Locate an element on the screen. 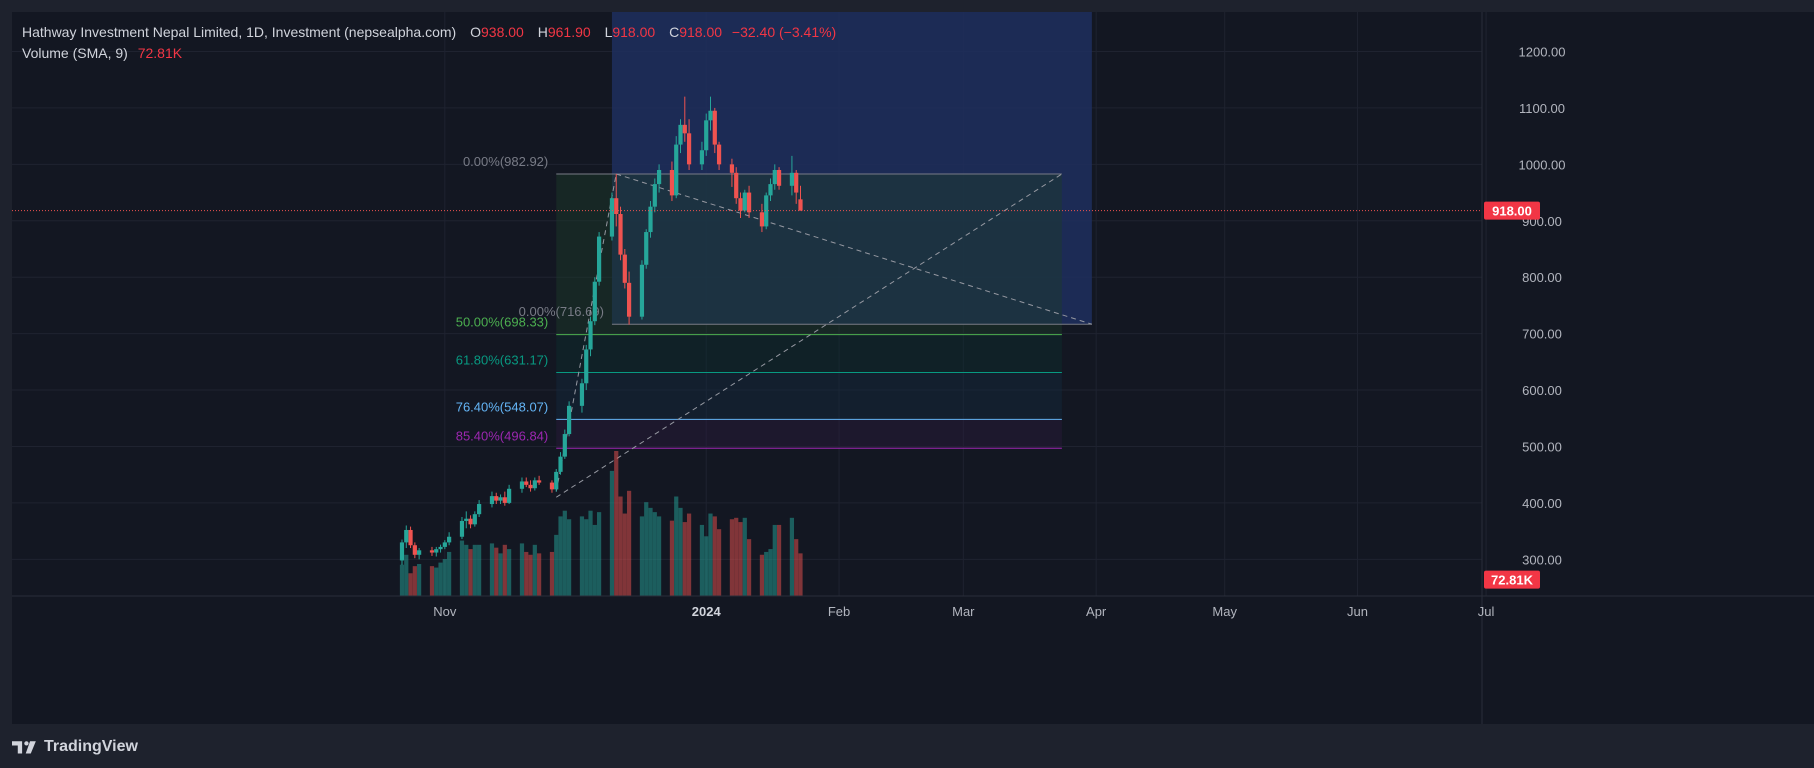 The width and height of the screenshot is (1814, 768). low-value: 918.00 is located at coordinates (634, 32).